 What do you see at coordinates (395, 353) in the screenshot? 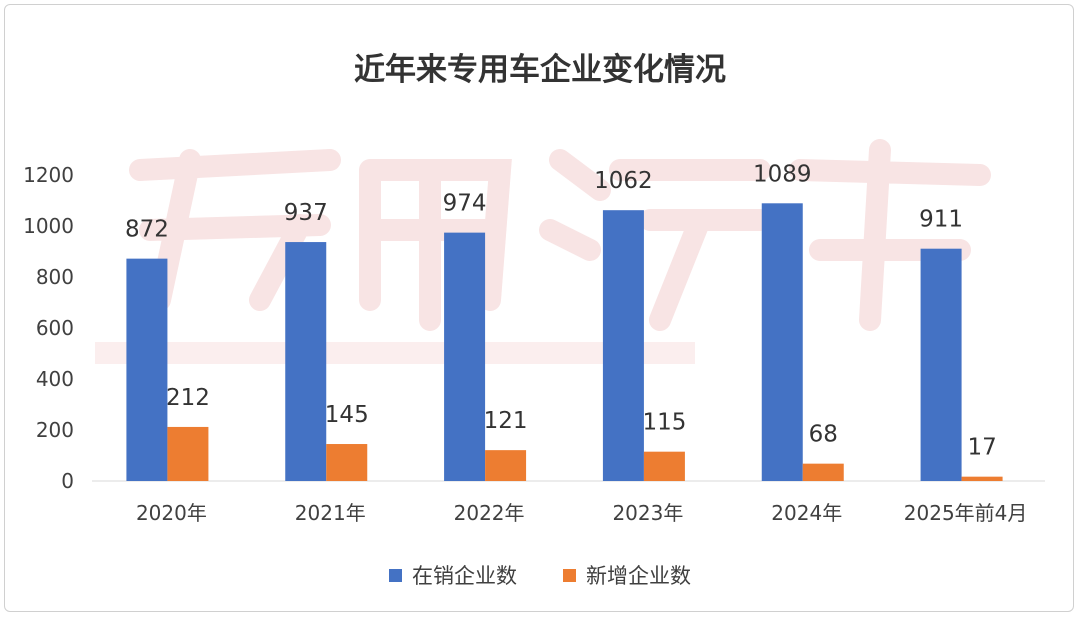
I see `watermark-subtitle-band` at bounding box center [395, 353].